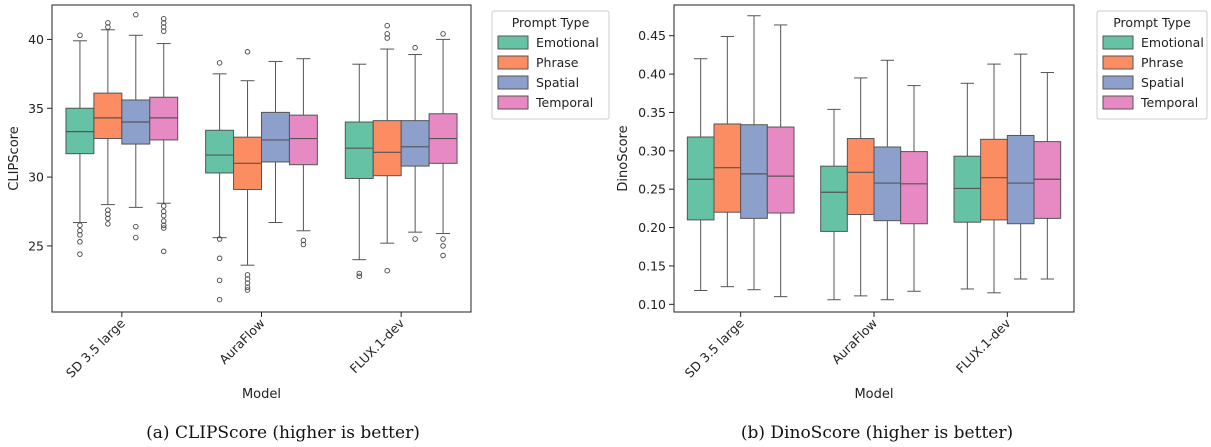 The height and width of the screenshot is (447, 1211). What do you see at coordinates (36, 108) in the screenshot?
I see `y-tick-label: 35` at bounding box center [36, 108].